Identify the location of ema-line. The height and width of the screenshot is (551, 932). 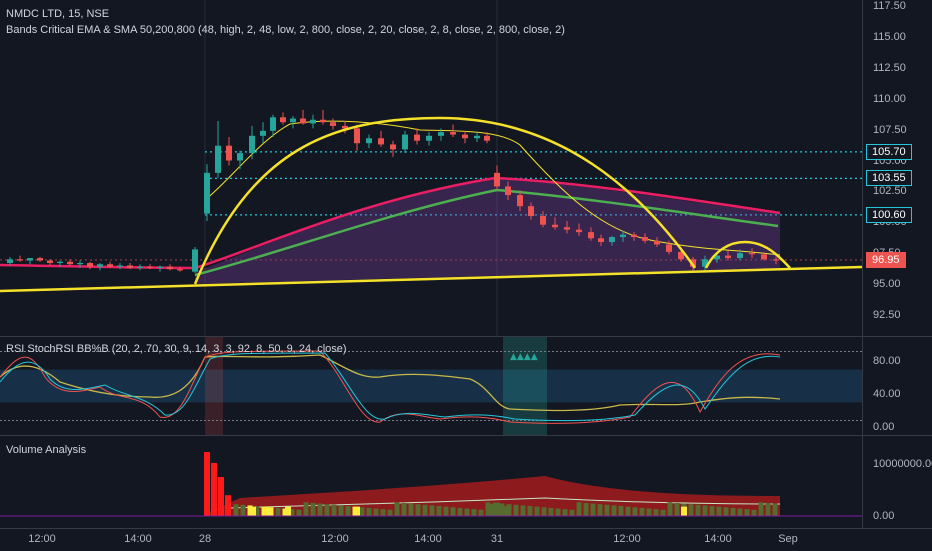
(390, 223).